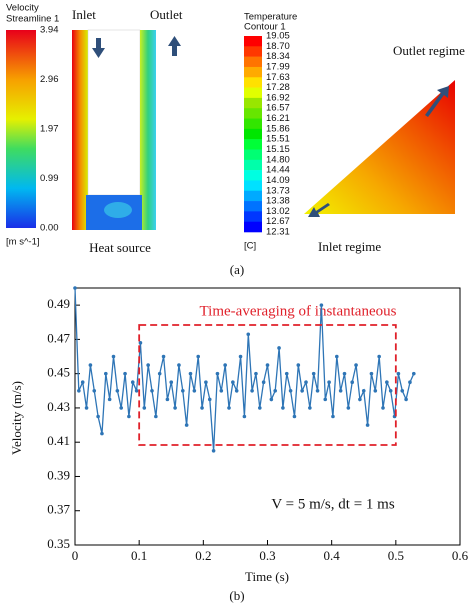 This screenshot has height=609, width=474. Describe the element at coordinates (58, 303) in the screenshot. I see `y-tick-label: 0.49` at that location.